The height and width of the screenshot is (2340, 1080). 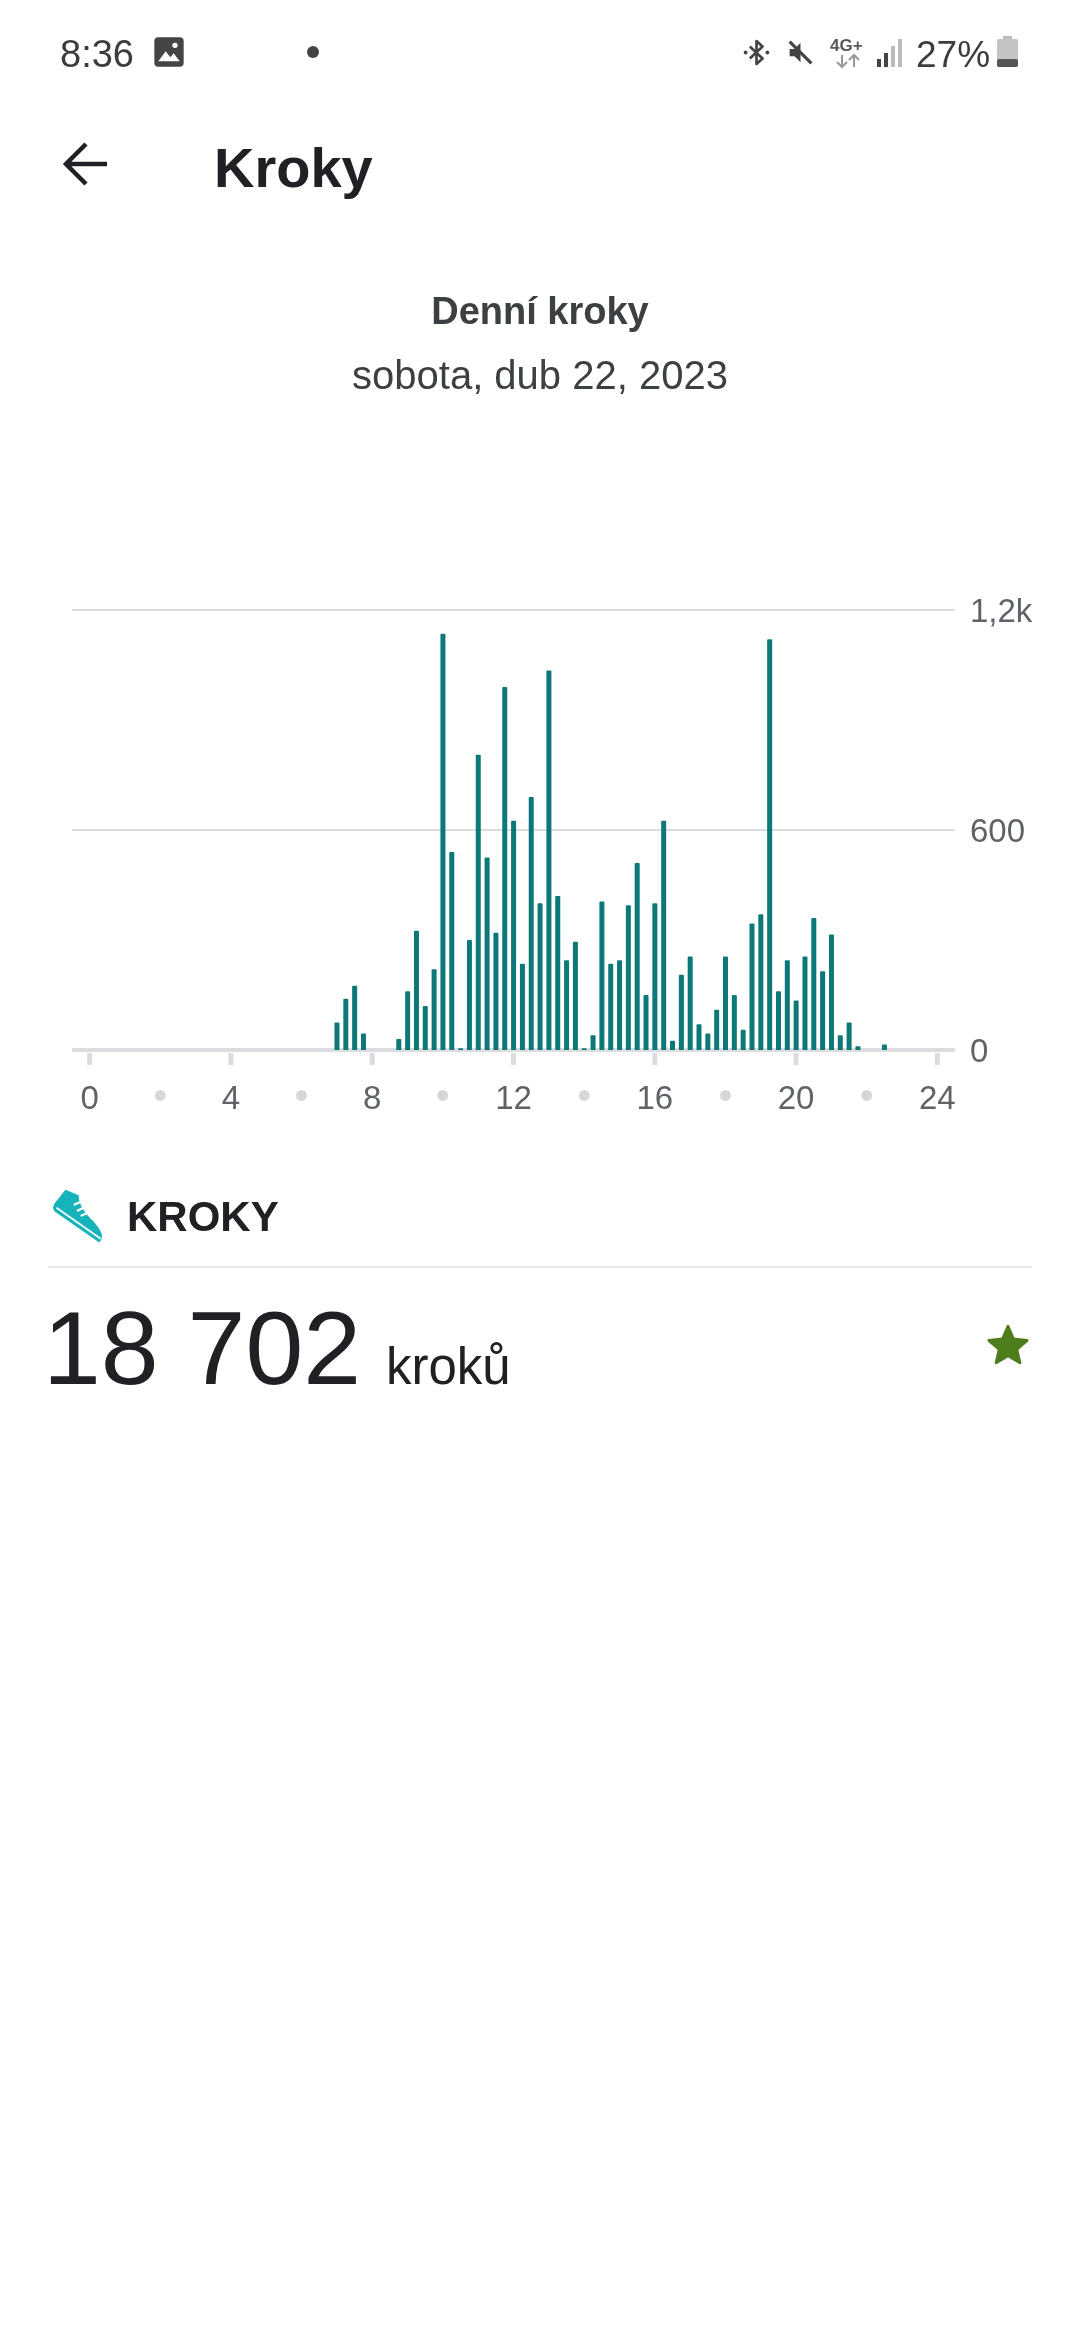 I want to click on x-tick-label: 0, so click(x=89, y=1097).